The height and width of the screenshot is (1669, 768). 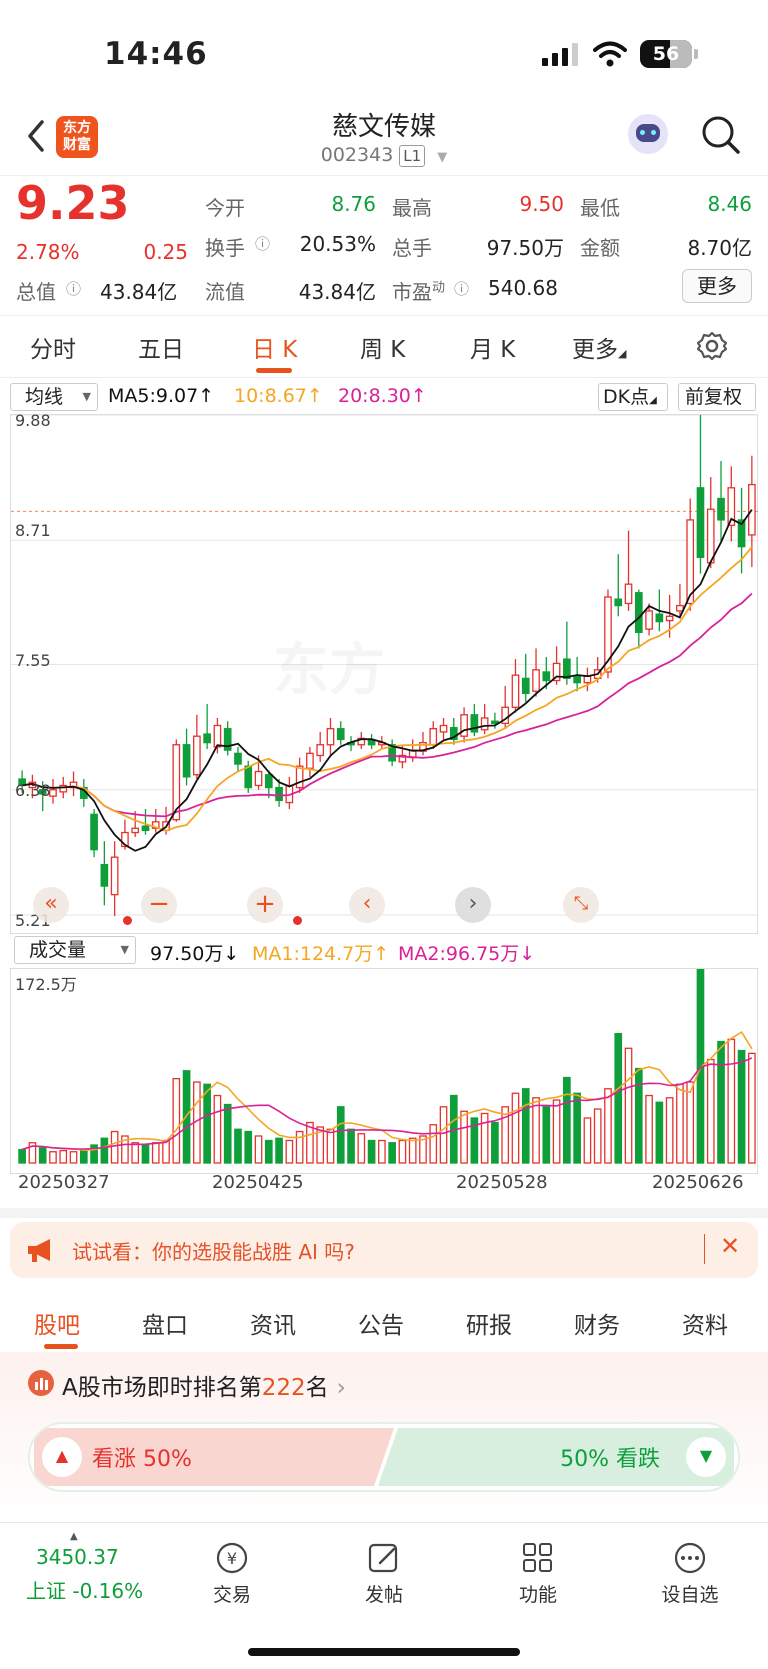 I want to click on banner-text: 试试看：你的选股能战胜 AI 吗?, so click(x=213, y=1252).